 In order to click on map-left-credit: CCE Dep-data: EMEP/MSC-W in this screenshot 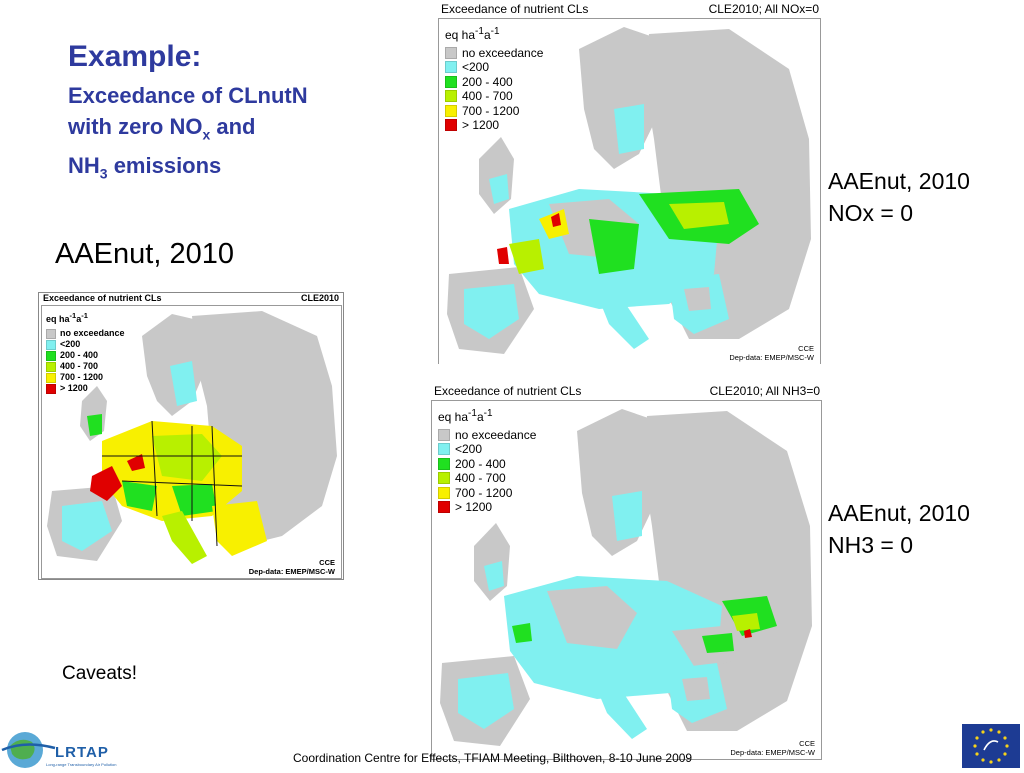, I will do `click(291, 567)`.